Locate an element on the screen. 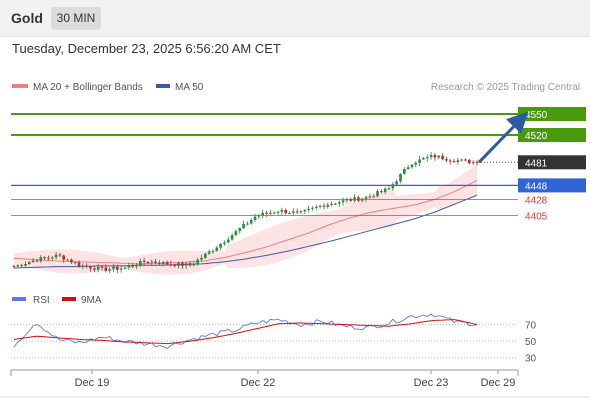 Image resolution: width=590 pixels, height=400 pixels. time-tick-label: Dec 29 is located at coordinates (498, 383).